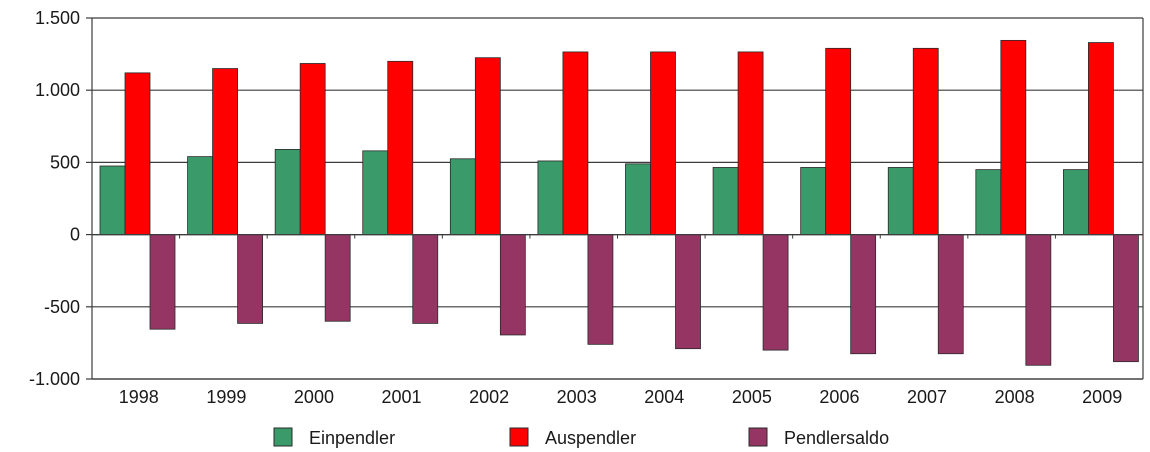 Image resolution: width=1150 pixels, height=452 pixels. What do you see at coordinates (1015, 397) in the screenshot?
I see `x-tick-label: 2008` at bounding box center [1015, 397].